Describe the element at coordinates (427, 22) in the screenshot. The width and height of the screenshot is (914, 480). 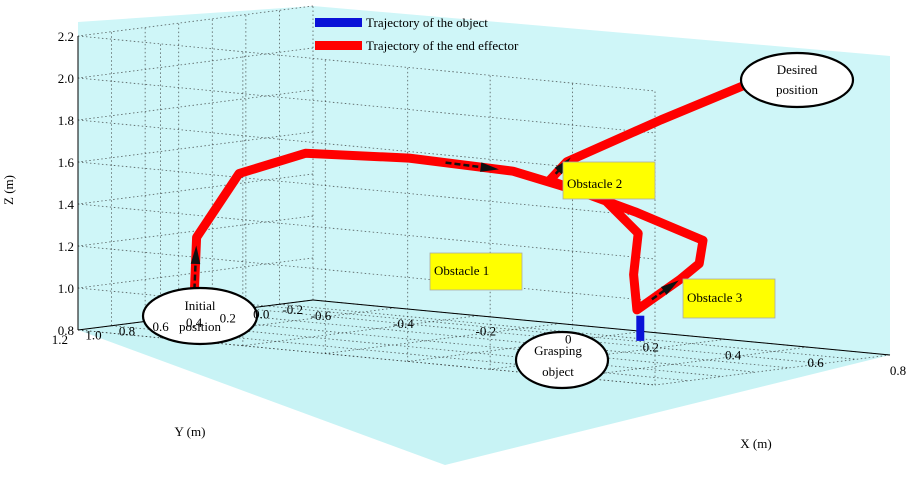
I see `legend-label-object: Trajectory of the object` at that location.